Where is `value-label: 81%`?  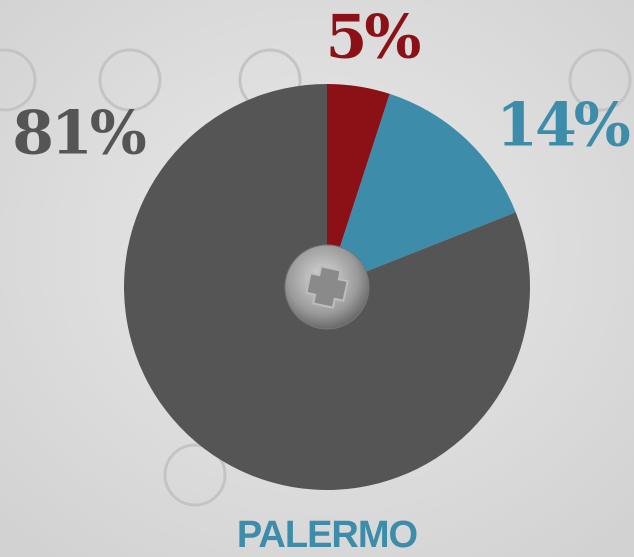
value-label: 81% is located at coordinates (78, 134).